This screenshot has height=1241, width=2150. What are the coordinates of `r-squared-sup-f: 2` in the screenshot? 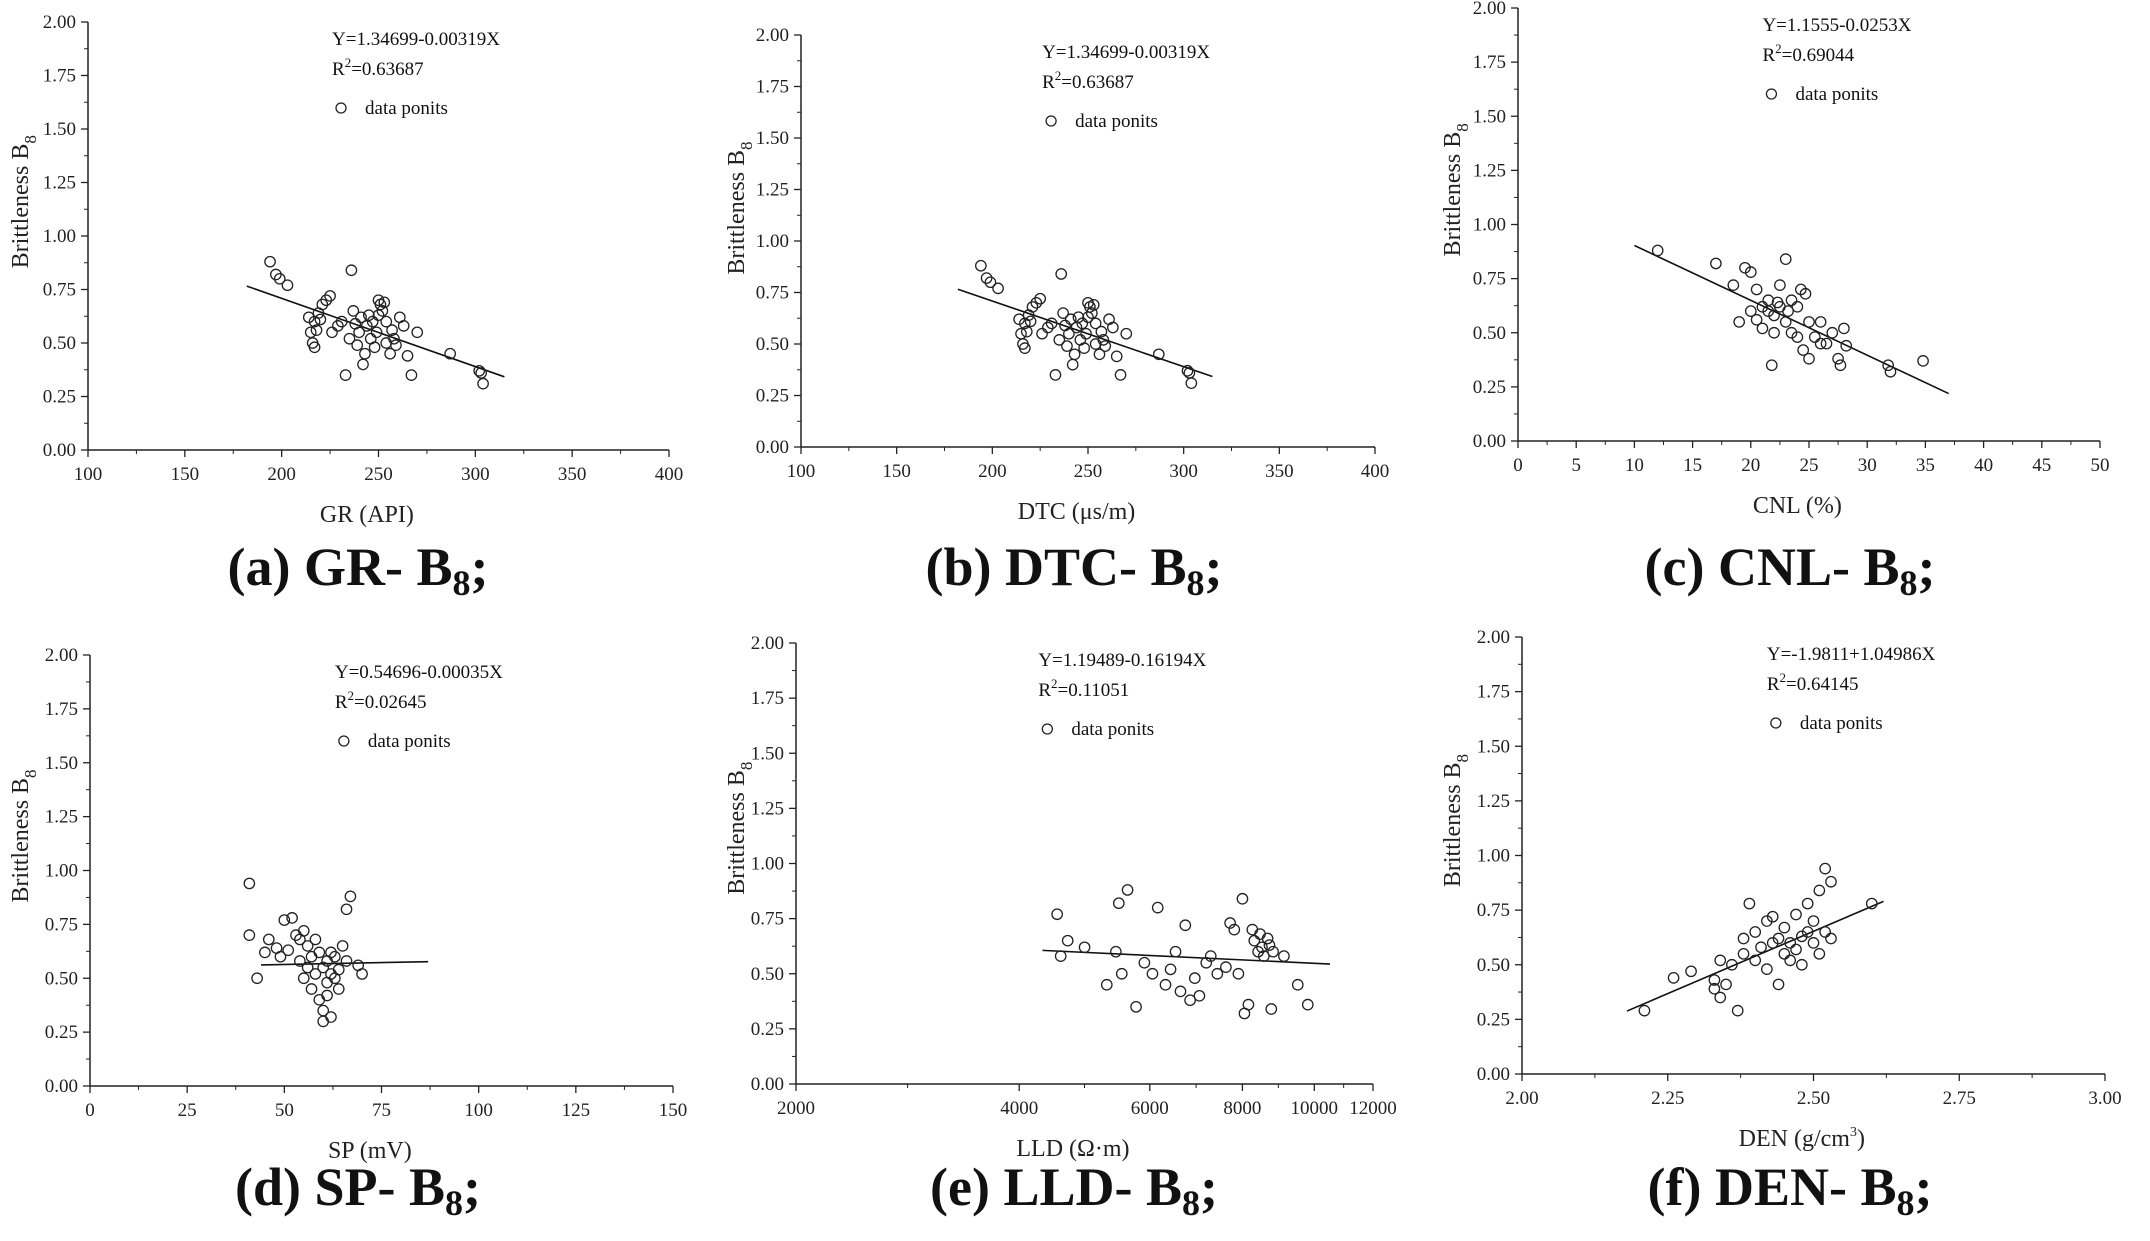 It's located at (1783, 677).